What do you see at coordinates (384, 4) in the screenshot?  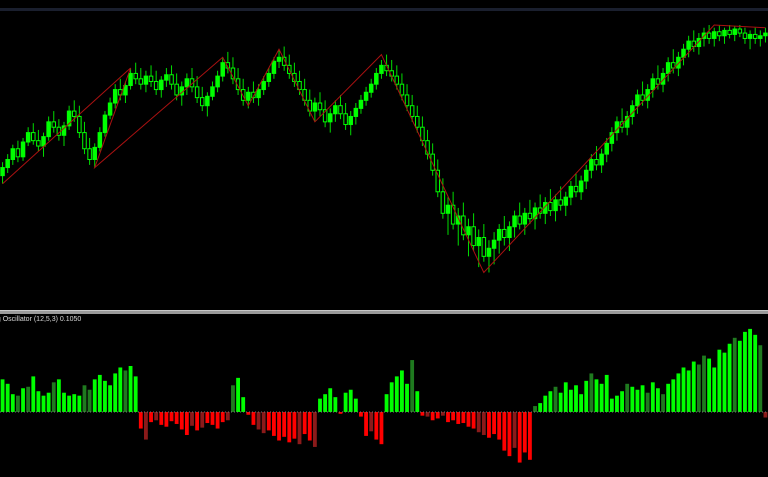 I see `window-top-border` at bounding box center [384, 4].